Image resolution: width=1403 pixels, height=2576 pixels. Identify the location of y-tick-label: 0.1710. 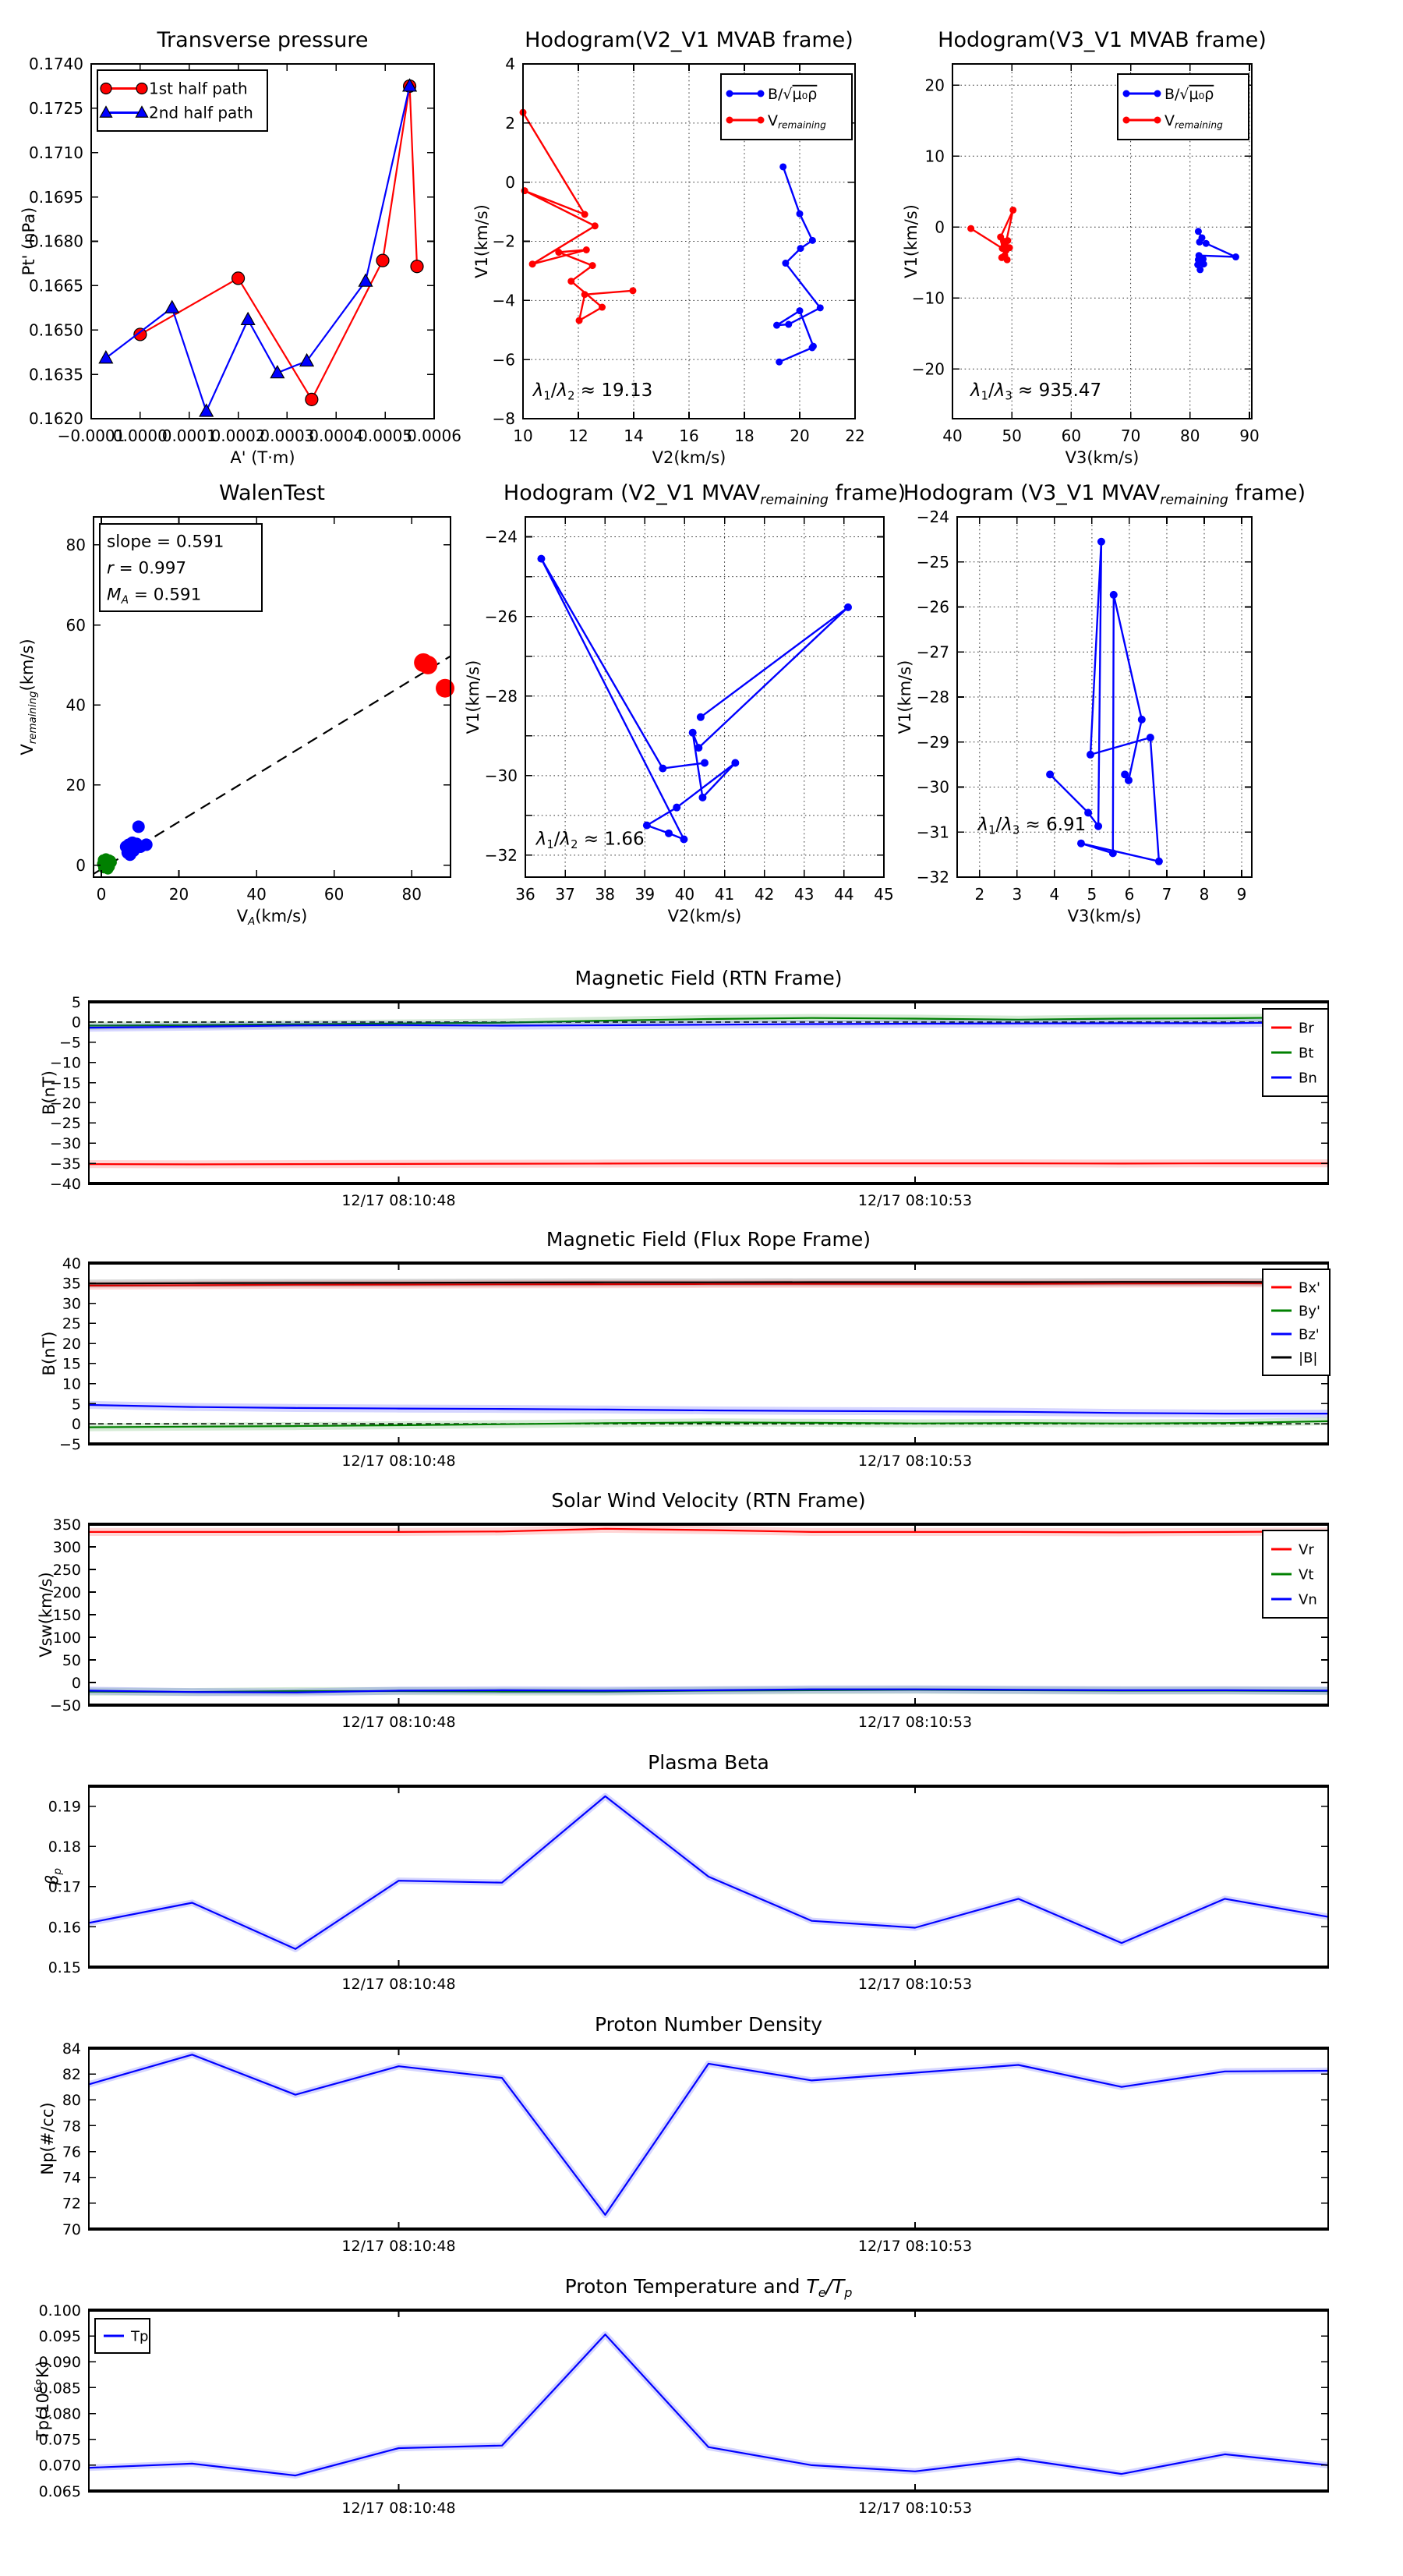
(56, 152).